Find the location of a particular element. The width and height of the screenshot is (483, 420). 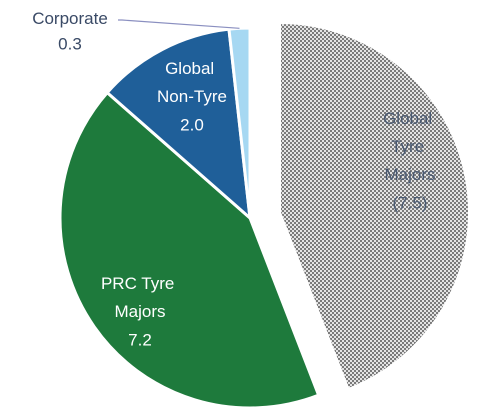

value-label: (7.5) is located at coordinates (410, 202).